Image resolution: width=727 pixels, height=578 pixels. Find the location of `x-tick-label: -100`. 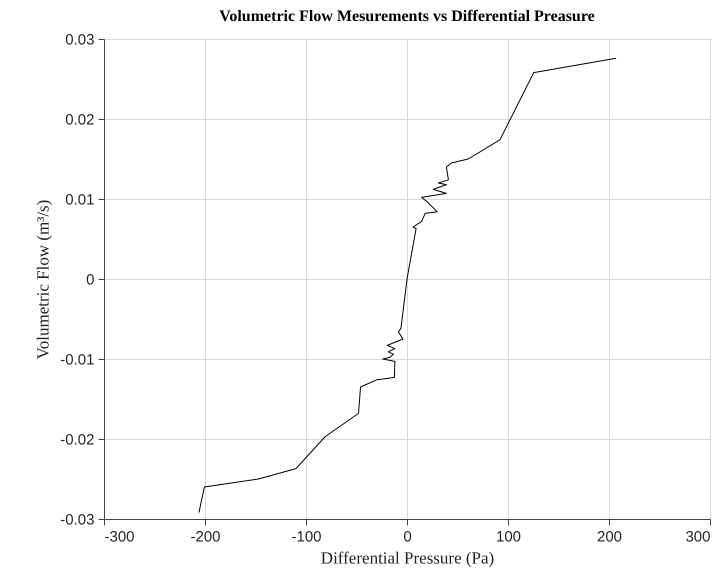

x-tick-label: -100 is located at coordinates (306, 537).